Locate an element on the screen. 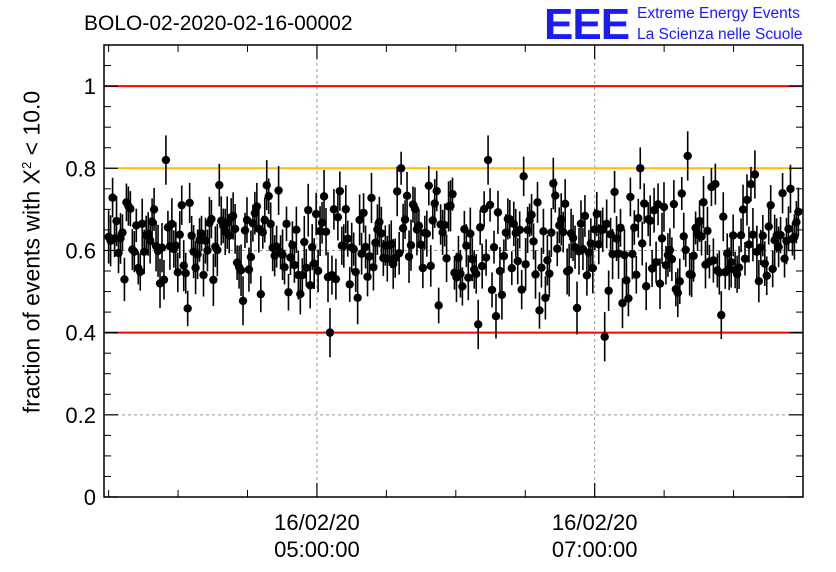  y-tick-label: 1 is located at coordinates (90, 86).